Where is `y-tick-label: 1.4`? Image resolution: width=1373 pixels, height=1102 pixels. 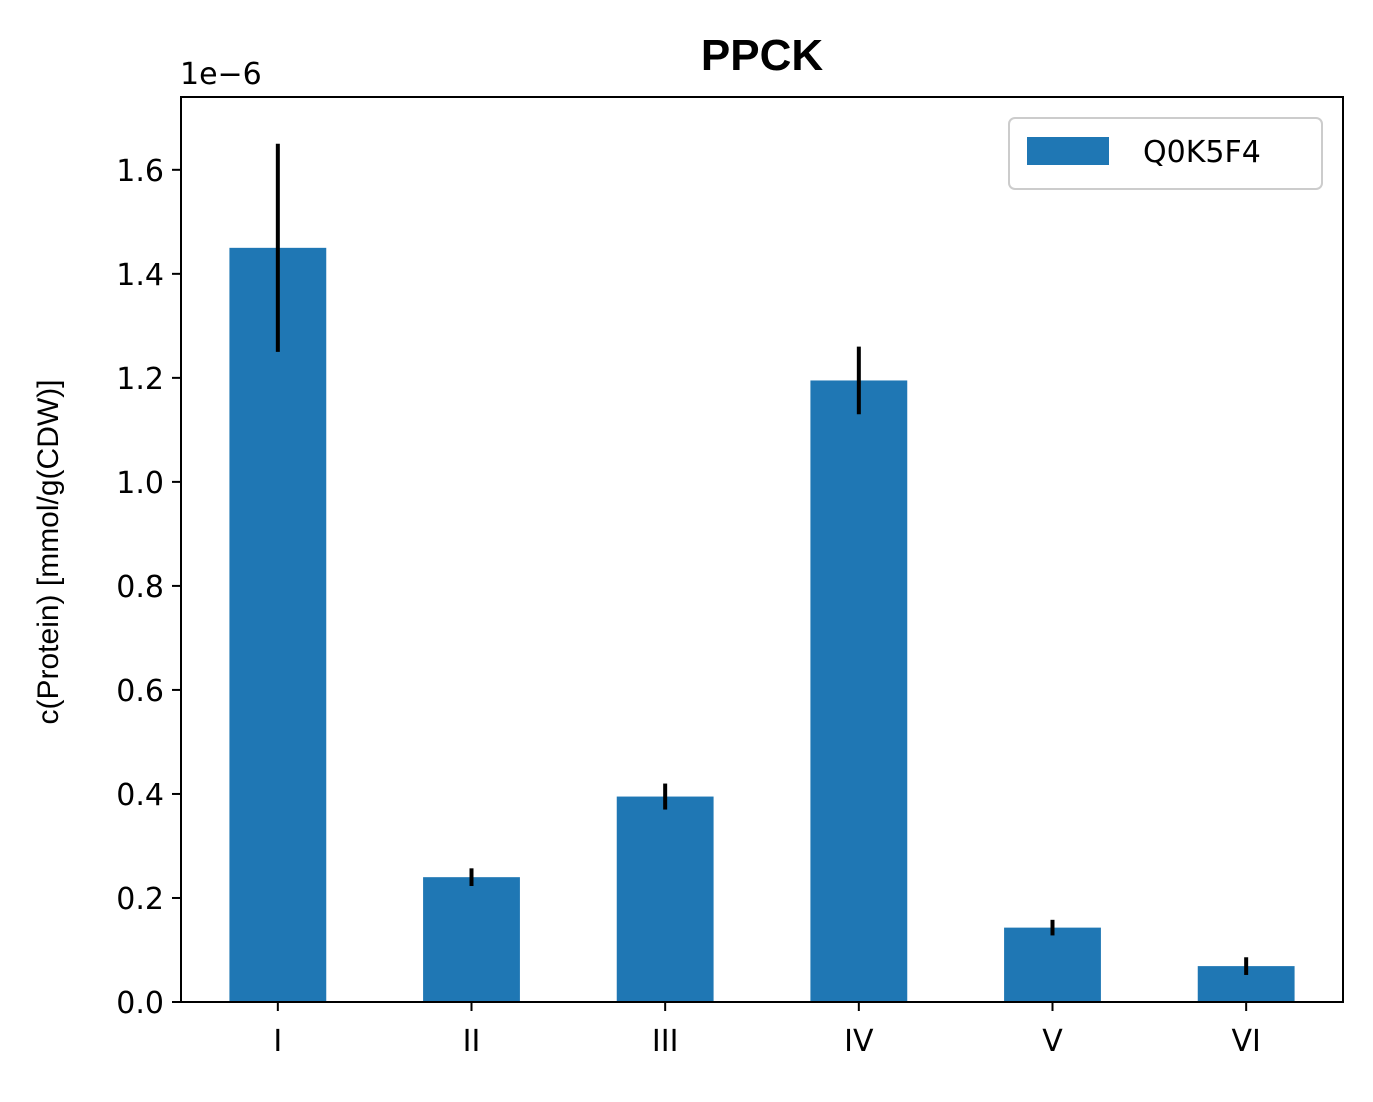
y-tick-label: 1.4 is located at coordinates (140, 275).